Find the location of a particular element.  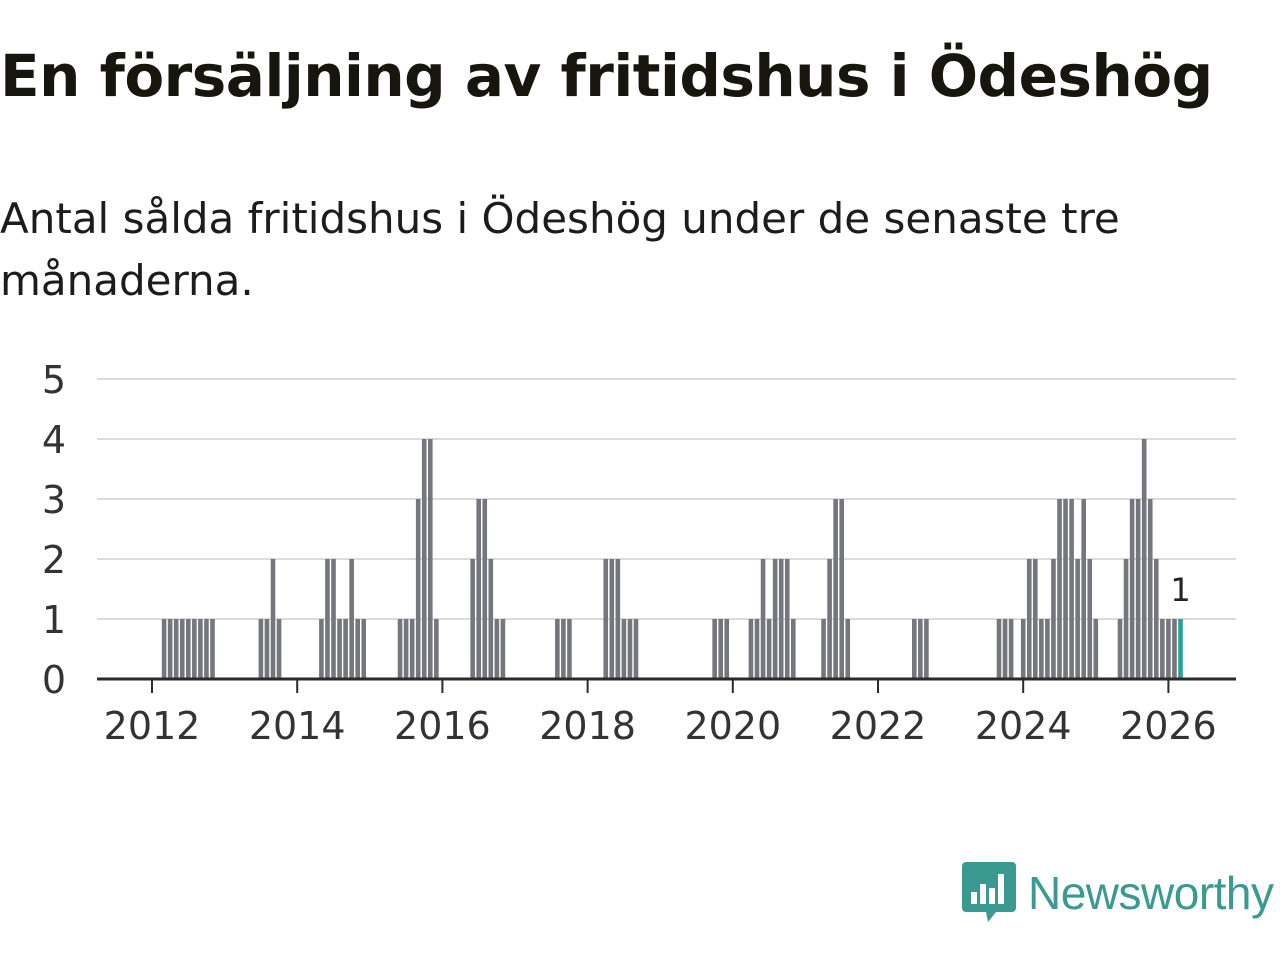

data-labels: 1 is located at coordinates (1180, 590).